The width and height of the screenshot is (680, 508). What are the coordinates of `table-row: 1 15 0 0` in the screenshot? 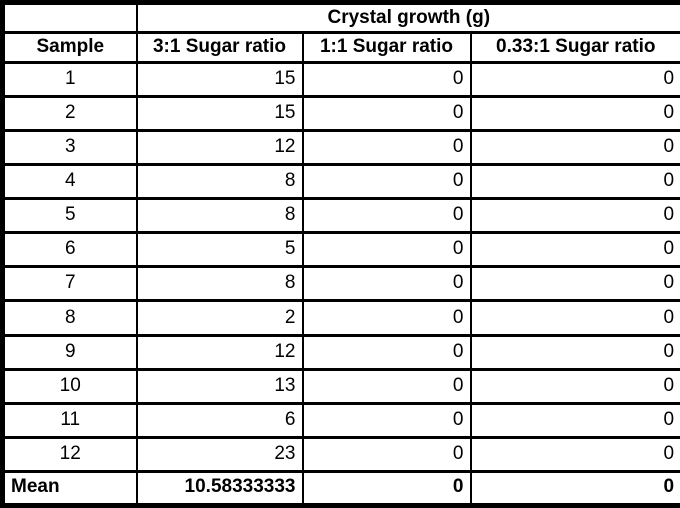 It's located at (340, 79).